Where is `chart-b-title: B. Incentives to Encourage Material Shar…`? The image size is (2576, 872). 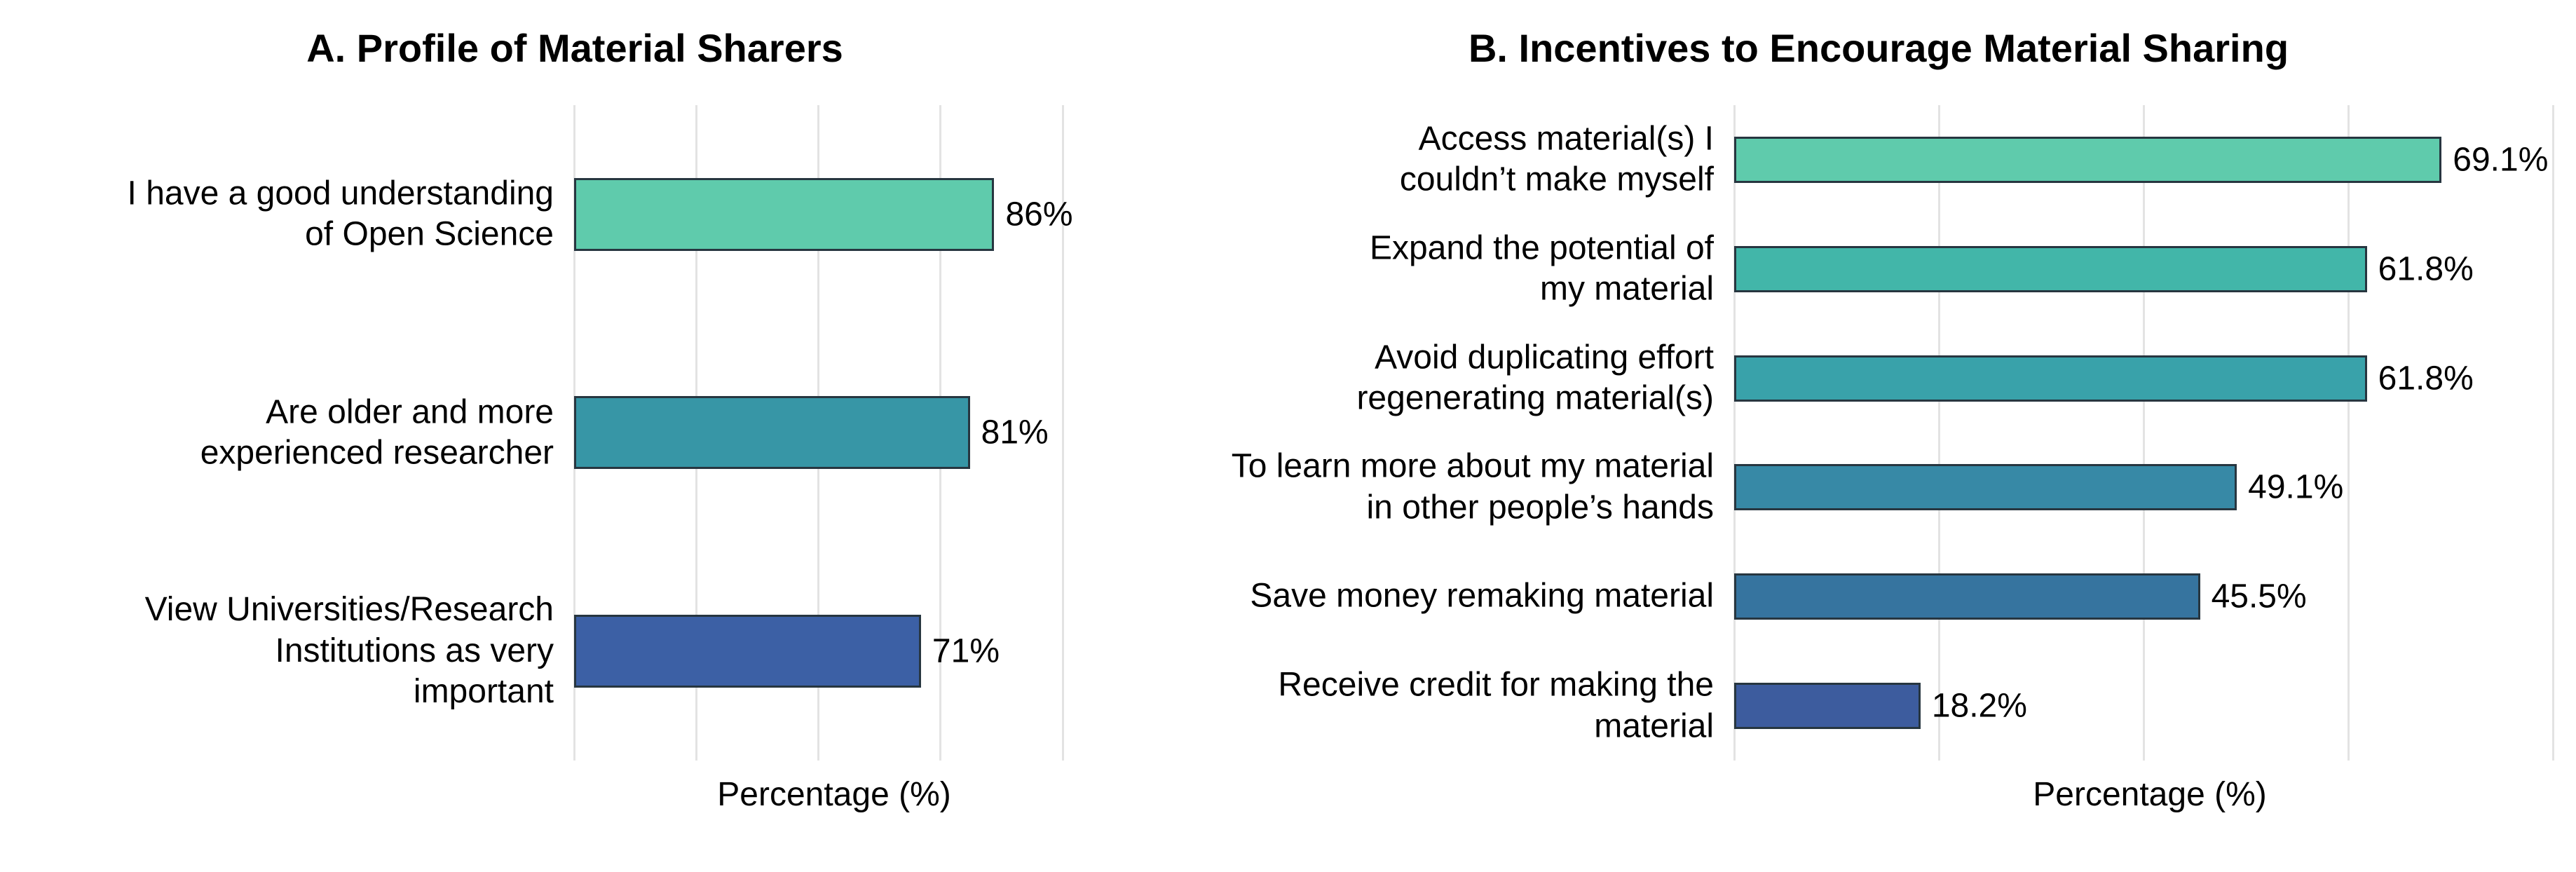 chart-b-title: B. Incentives to Encourage Material Shar… is located at coordinates (1879, 48).